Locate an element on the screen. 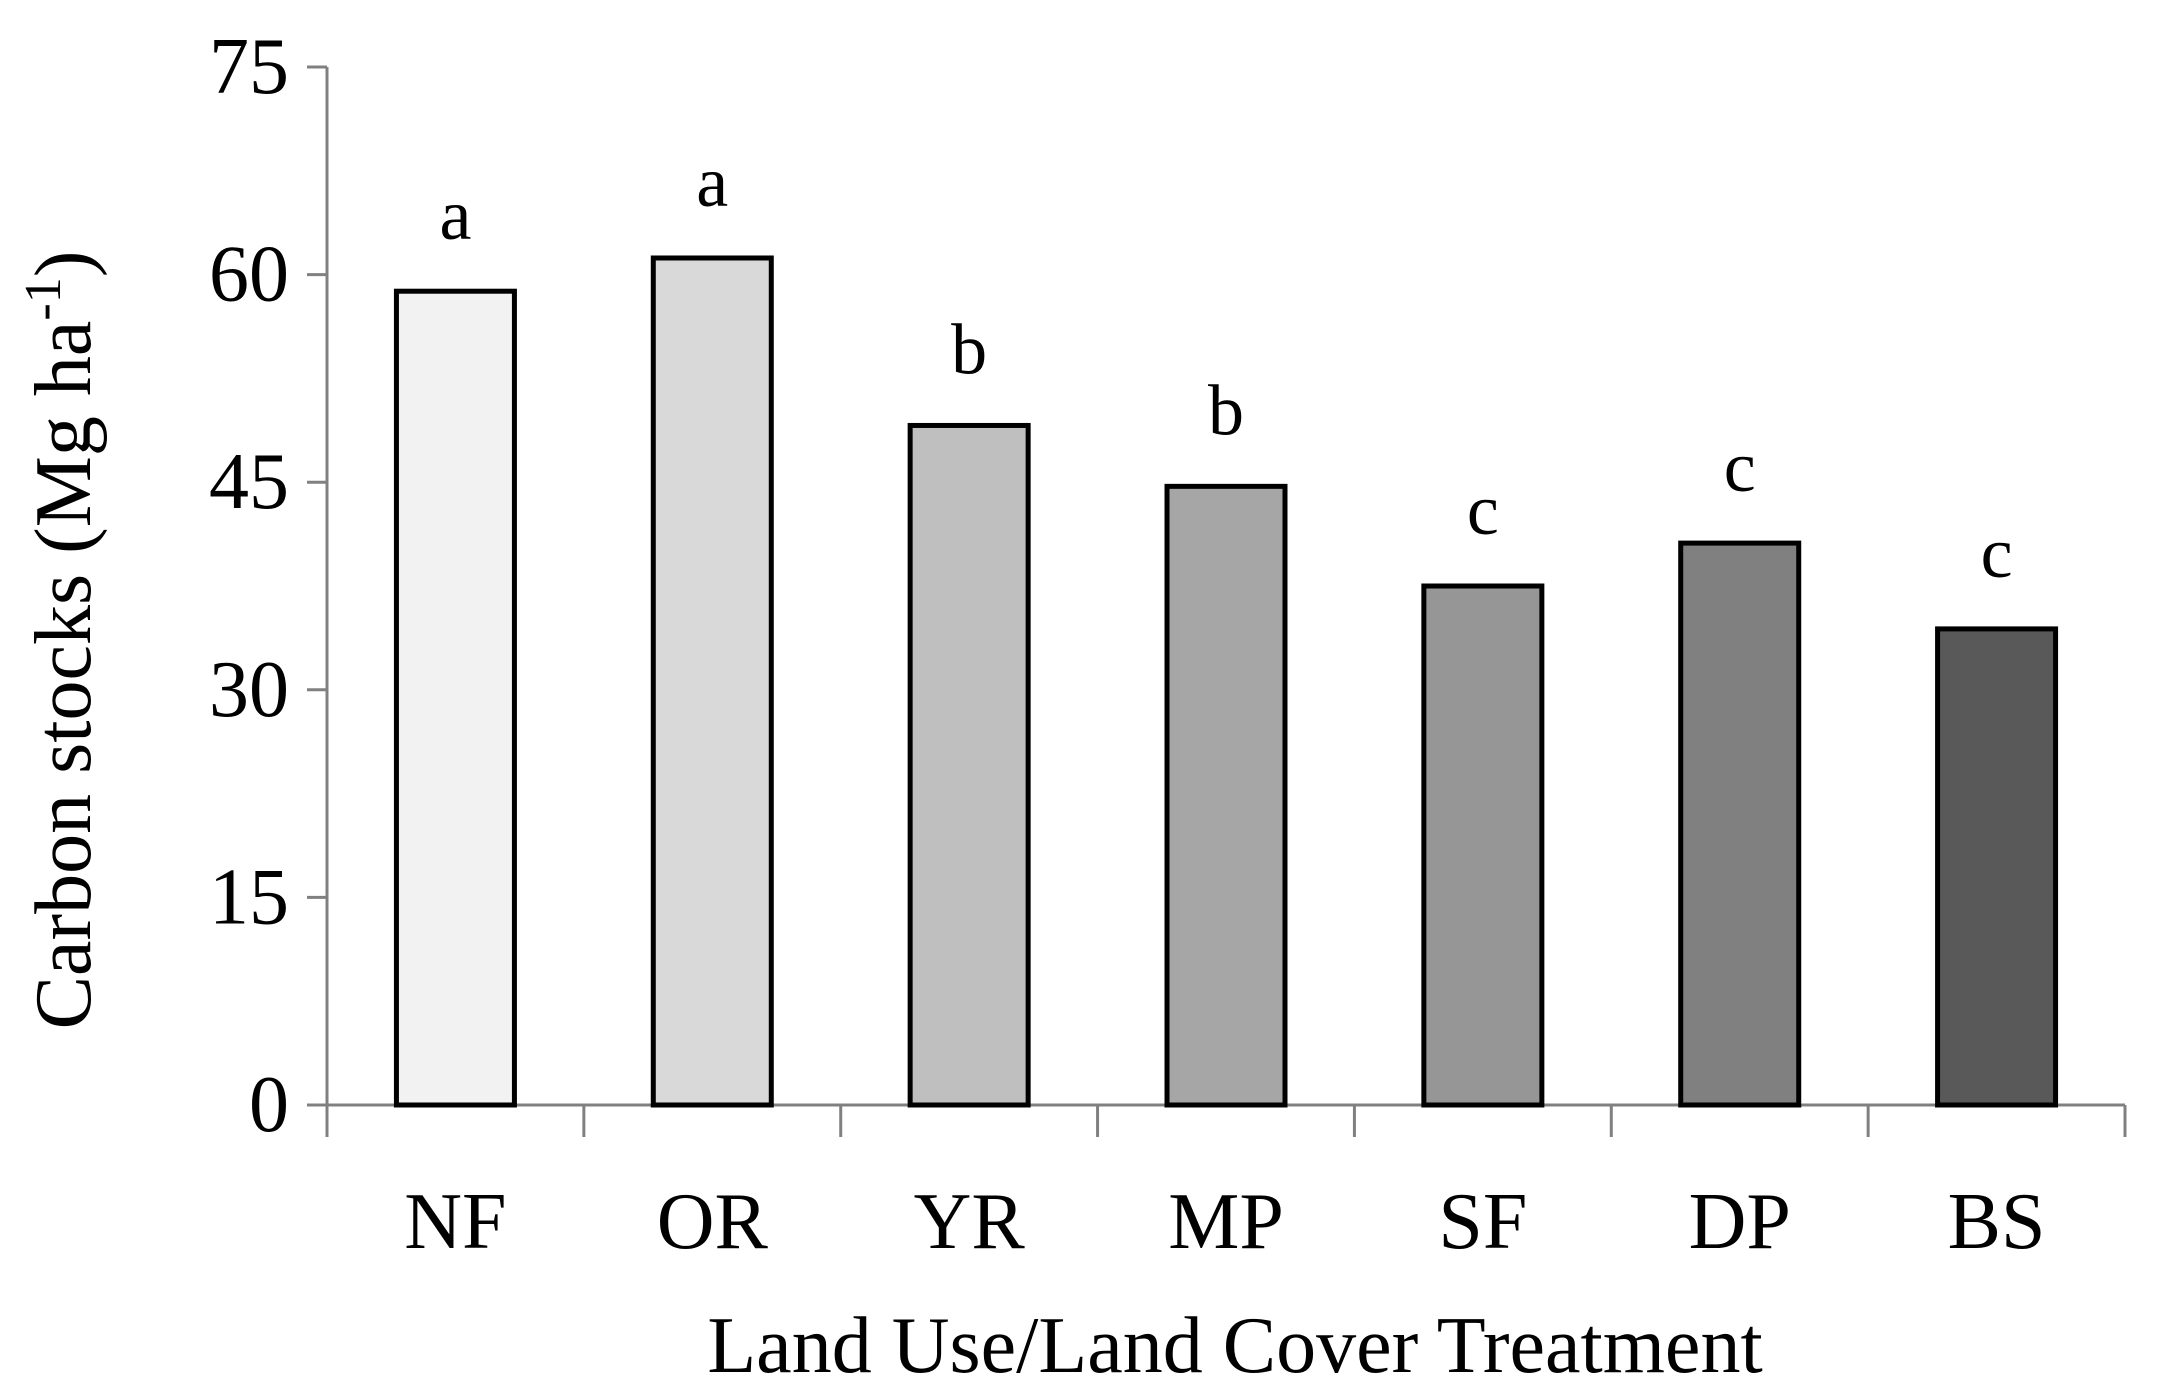 The image size is (2160, 1398). bar-sf is located at coordinates (1483, 845).